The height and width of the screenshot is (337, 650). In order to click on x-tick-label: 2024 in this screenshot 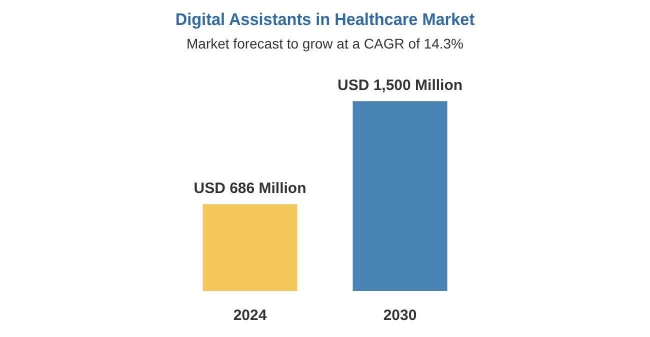, I will do `click(250, 315)`.